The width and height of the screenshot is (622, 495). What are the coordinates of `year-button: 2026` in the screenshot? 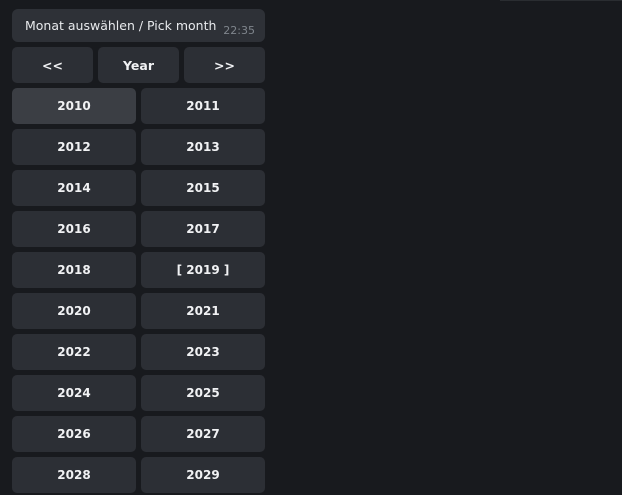 It's located at (74, 434).